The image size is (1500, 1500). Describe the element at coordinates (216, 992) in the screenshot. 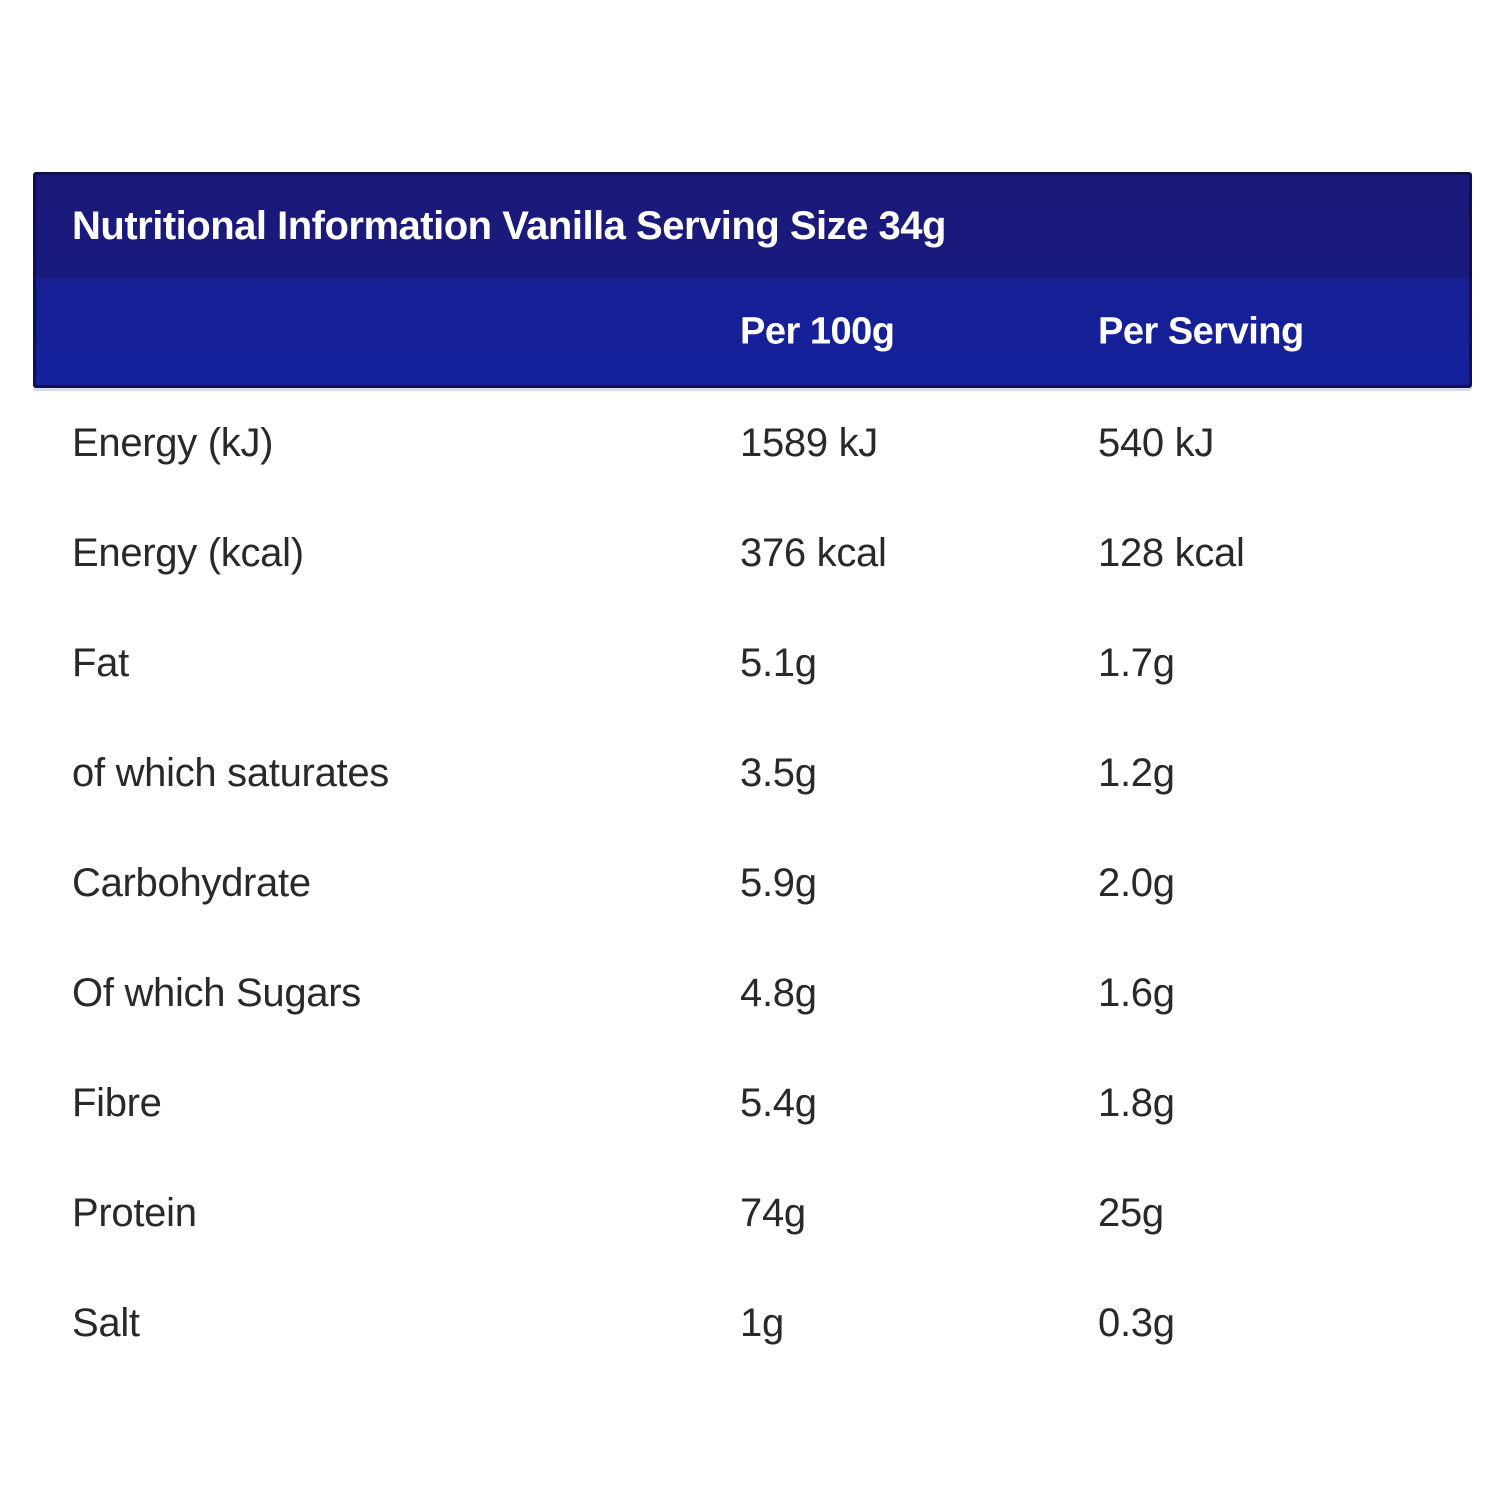

I see `row-label: Of which Sugars` at that location.